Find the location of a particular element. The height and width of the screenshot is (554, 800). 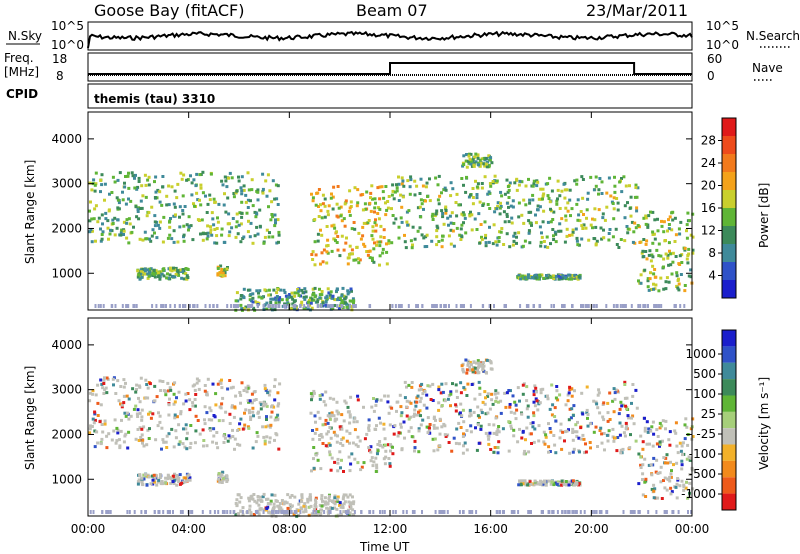

colorbar-swatch is located at coordinates (729, 354).